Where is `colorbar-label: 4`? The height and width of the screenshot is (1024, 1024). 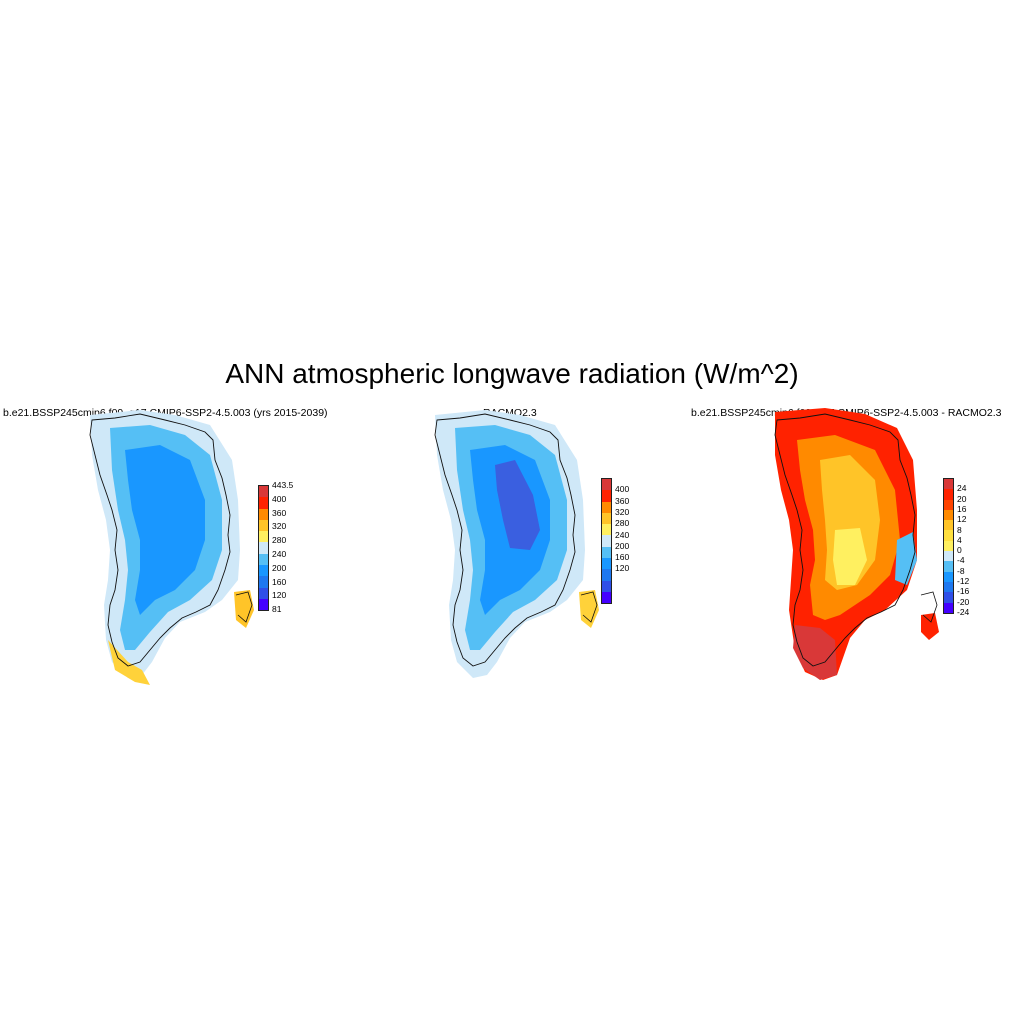
colorbar-label: 4 is located at coordinates (959, 539).